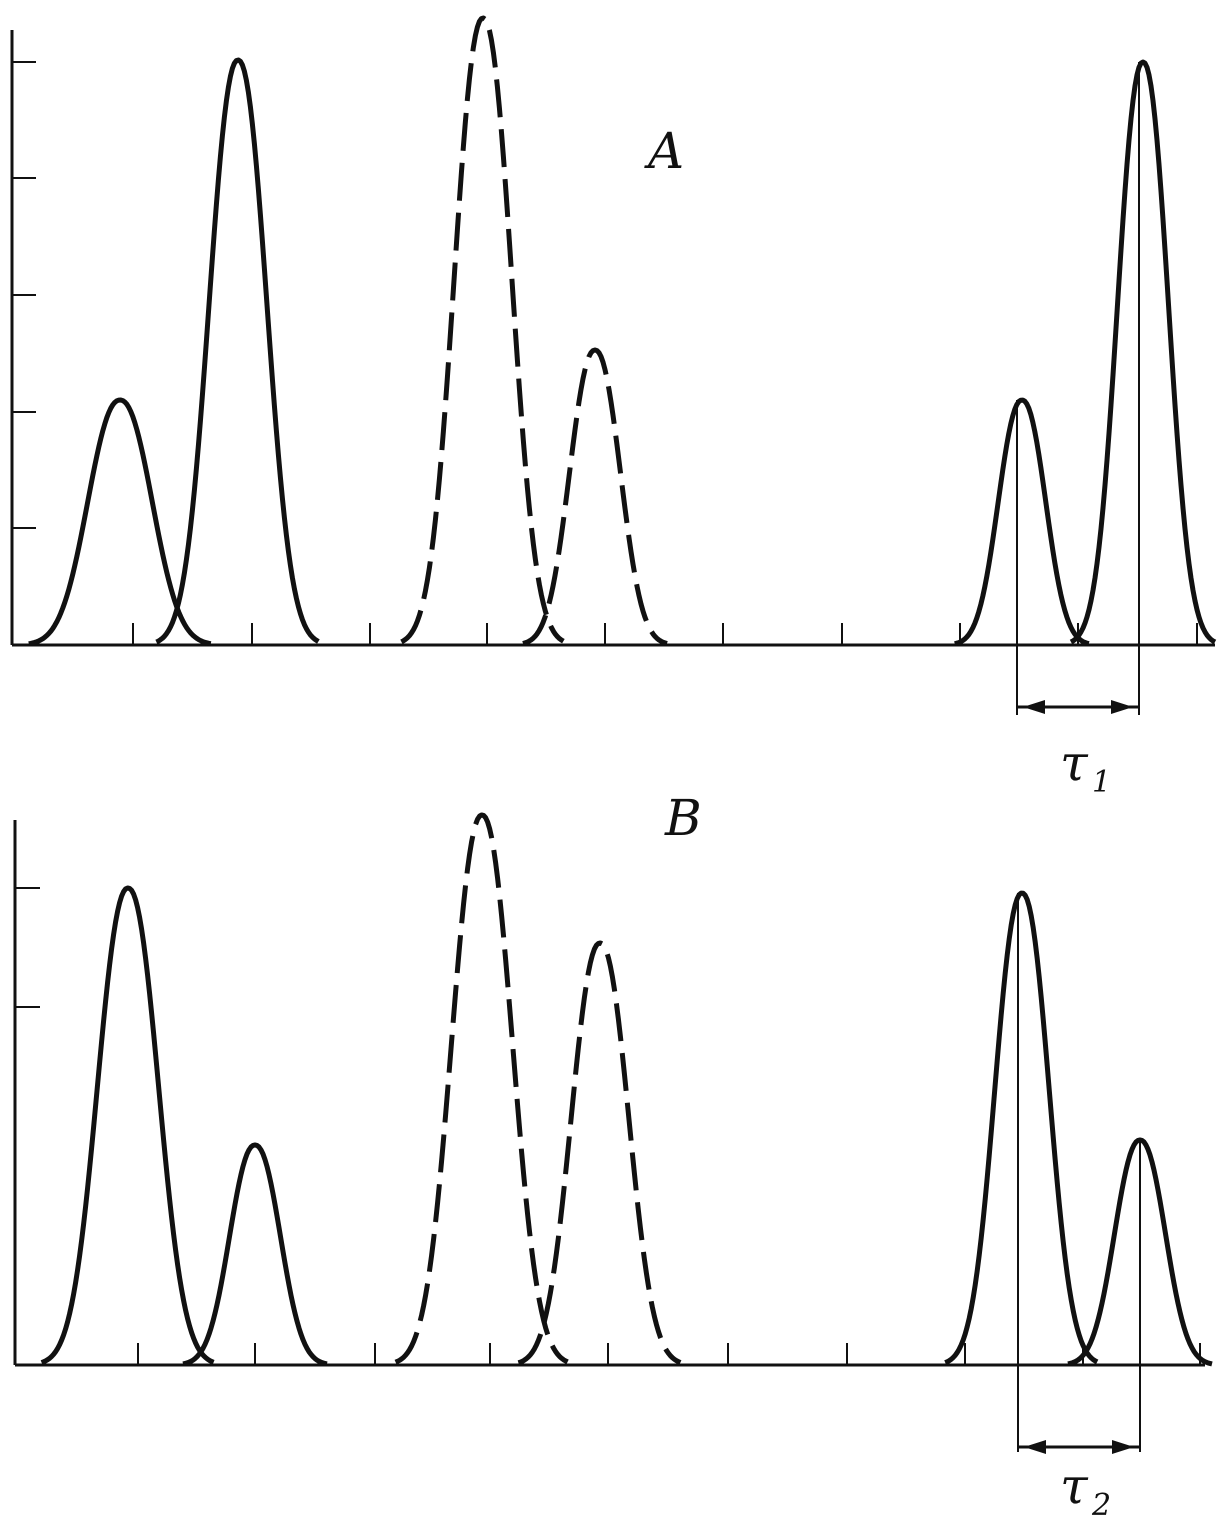  What do you see at coordinates (664, 151) in the screenshot?
I see `panel-label: A` at bounding box center [664, 151].